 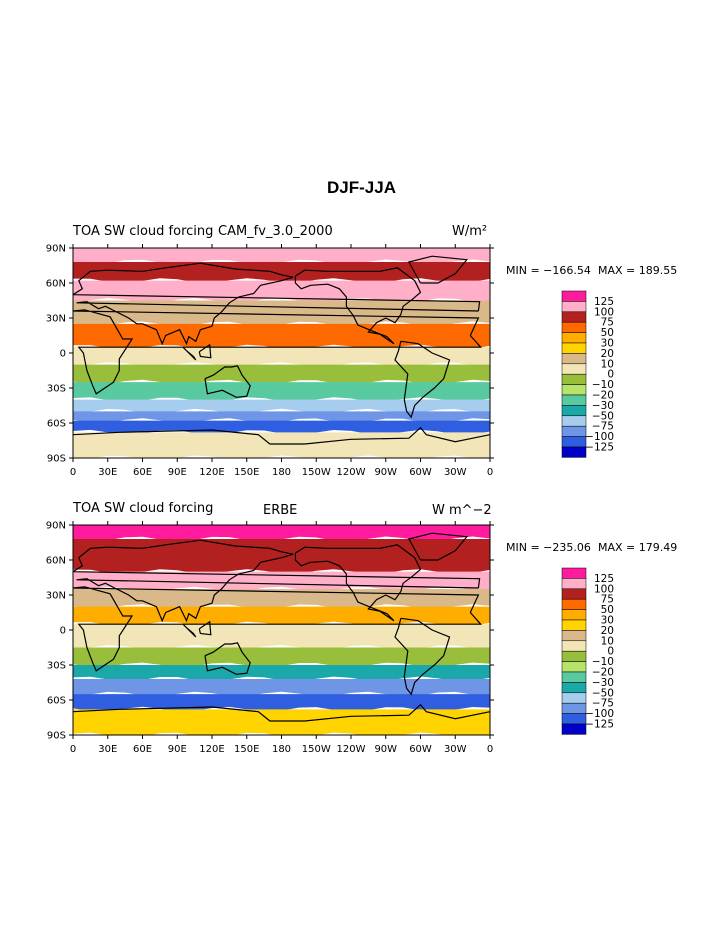 What do you see at coordinates (638, 270) in the screenshot?
I see `max-label: MAX = 189.55` at bounding box center [638, 270].